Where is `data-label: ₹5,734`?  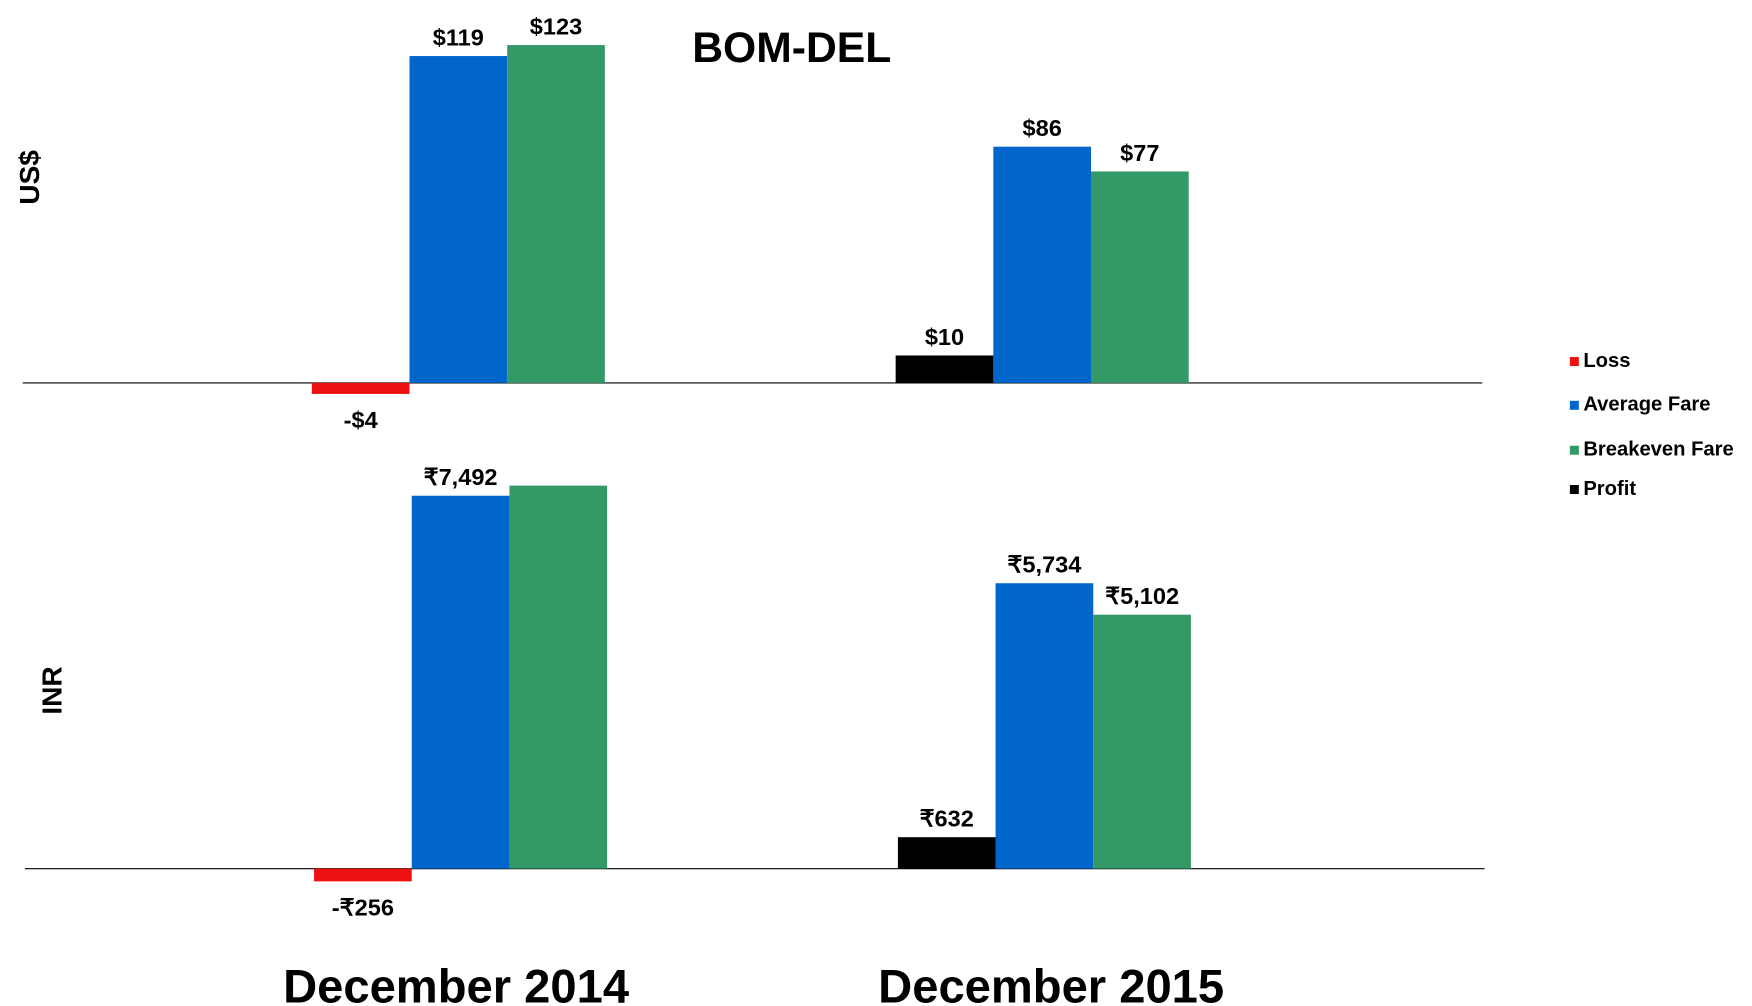
data-label: ₹5,734 is located at coordinates (1044, 565).